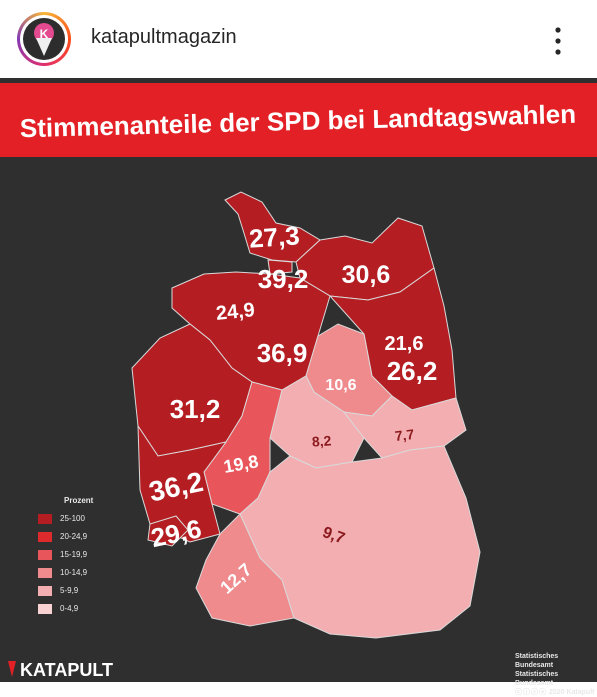  What do you see at coordinates (195, 409) in the screenshot?
I see `value-label-nordrhein-westfalen: 31,2` at bounding box center [195, 409].